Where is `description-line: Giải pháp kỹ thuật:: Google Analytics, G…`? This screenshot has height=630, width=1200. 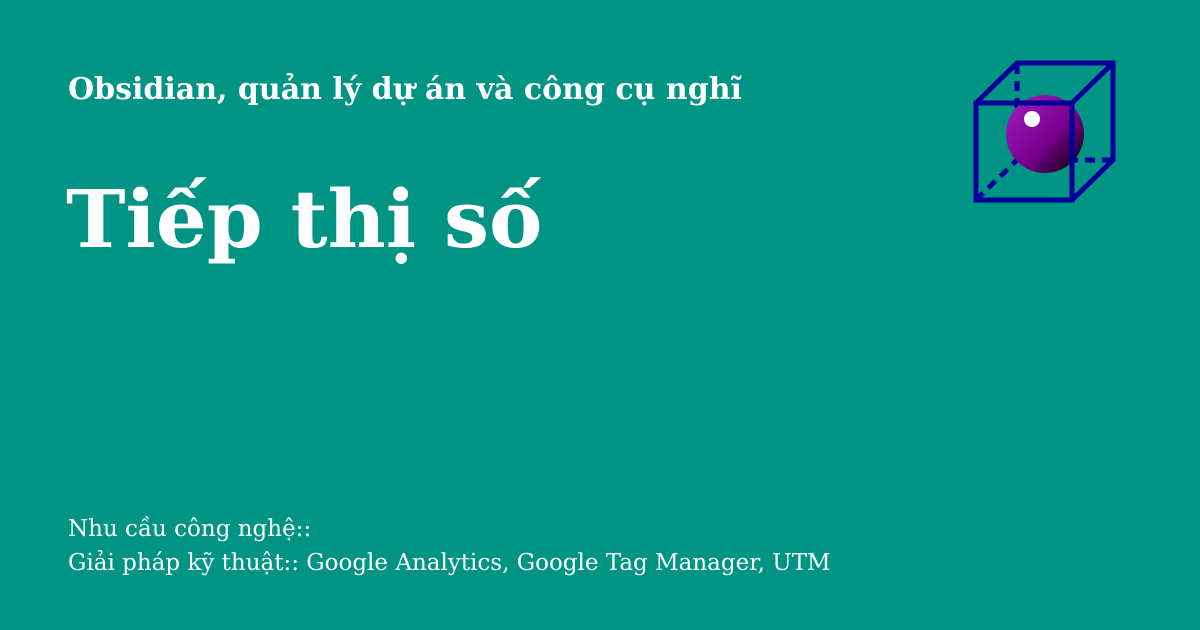 description-line: Giải pháp kỹ thuật:: Google Analytics, G… is located at coordinates (449, 563).